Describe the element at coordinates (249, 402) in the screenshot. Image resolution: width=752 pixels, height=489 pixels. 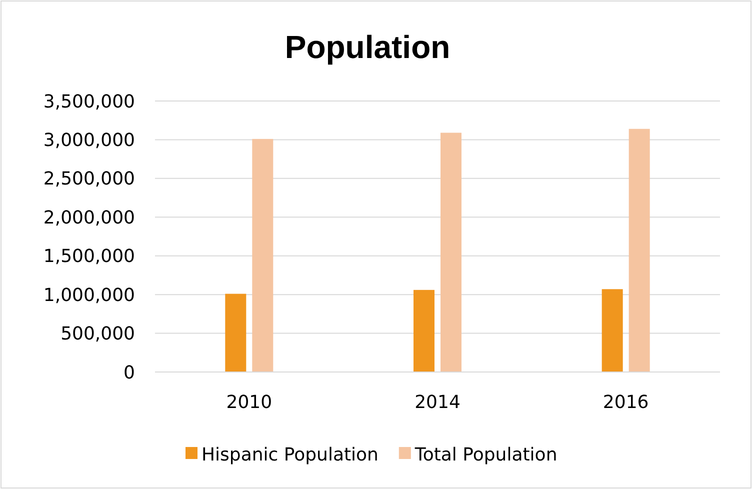
I see `x-tick-label: 2010` at that location.